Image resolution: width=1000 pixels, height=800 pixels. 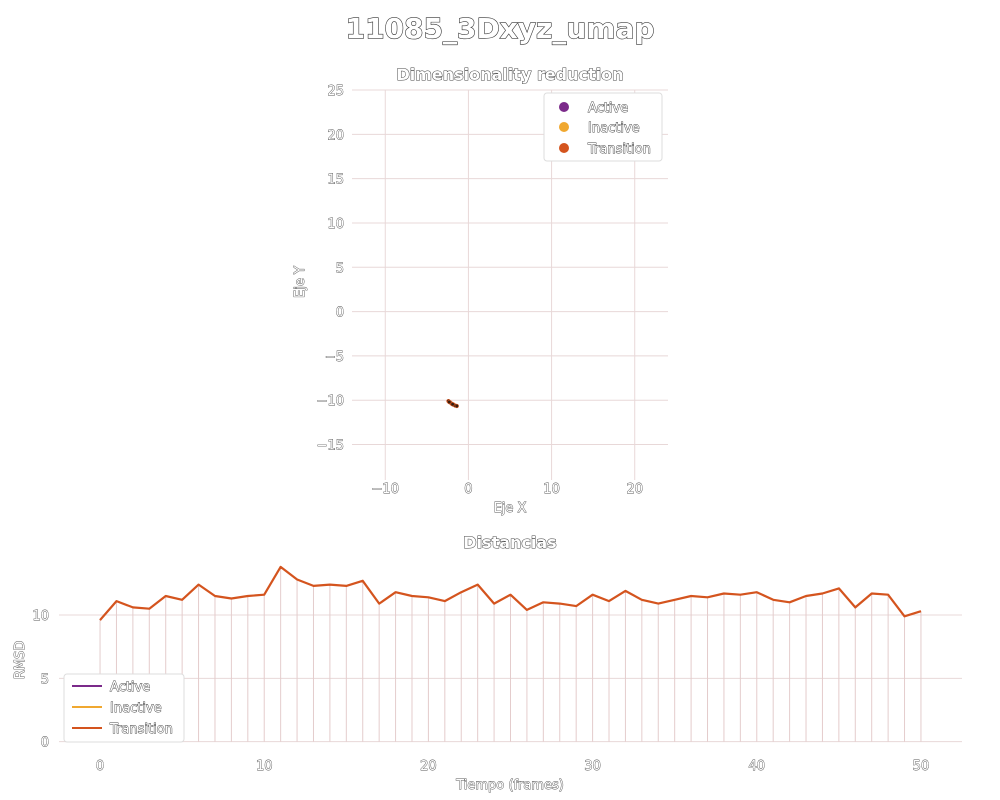 I want to click on line-y-label: RMSD, so click(x=20, y=660).